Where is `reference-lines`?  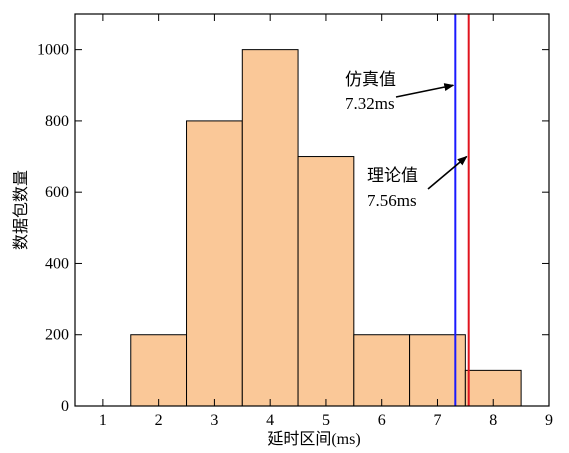
reference-lines is located at coordinates (462, 210).